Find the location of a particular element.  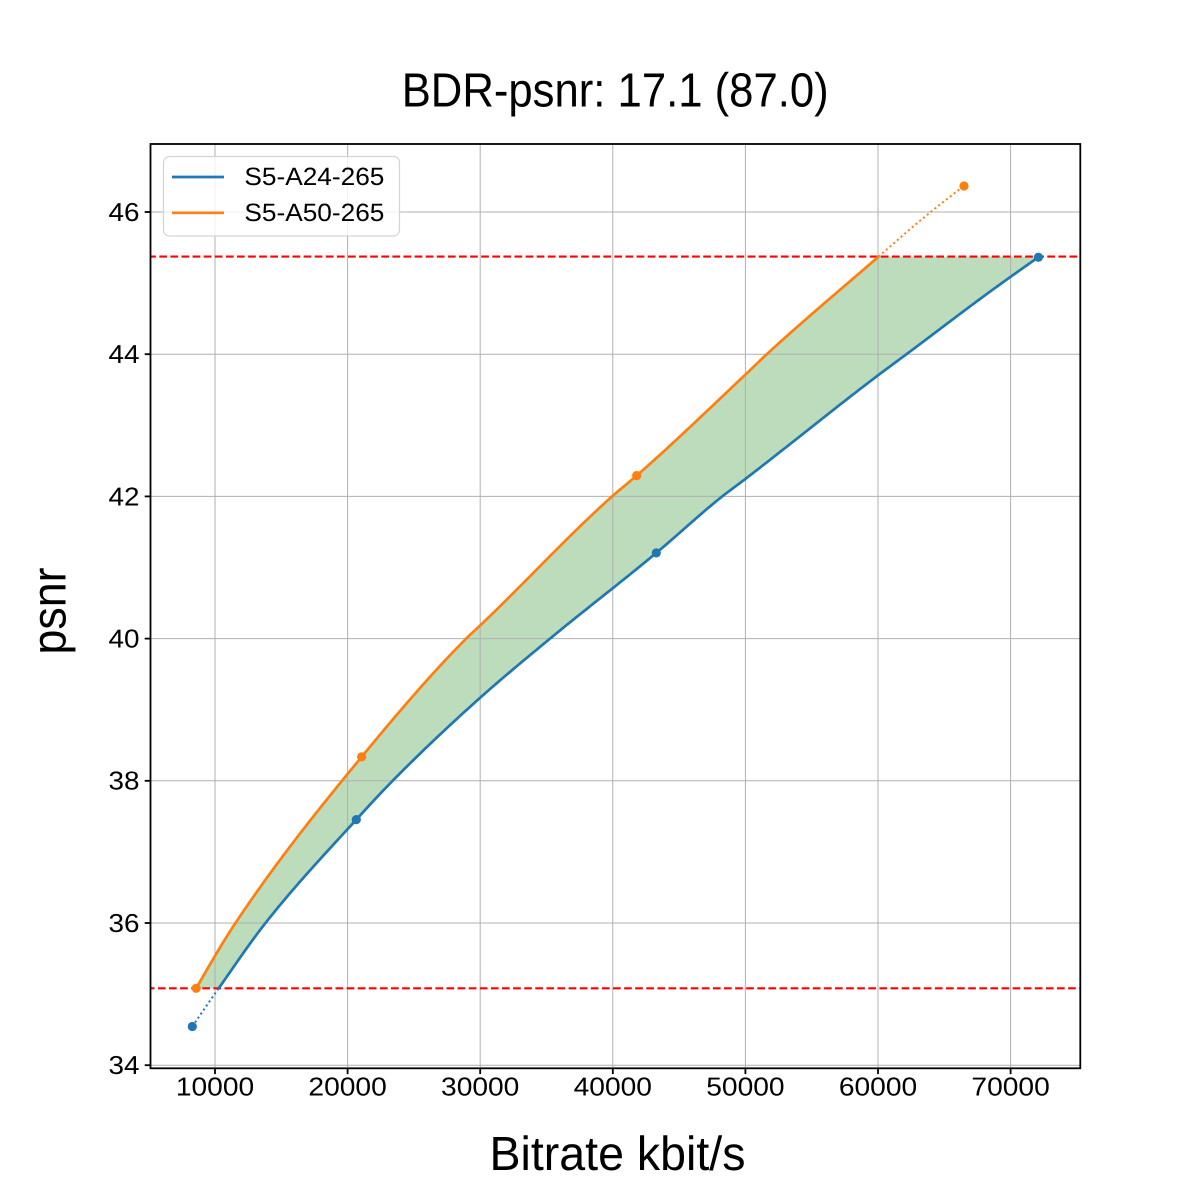

svg-text: 20000 is located at coordinates (347, 1087).